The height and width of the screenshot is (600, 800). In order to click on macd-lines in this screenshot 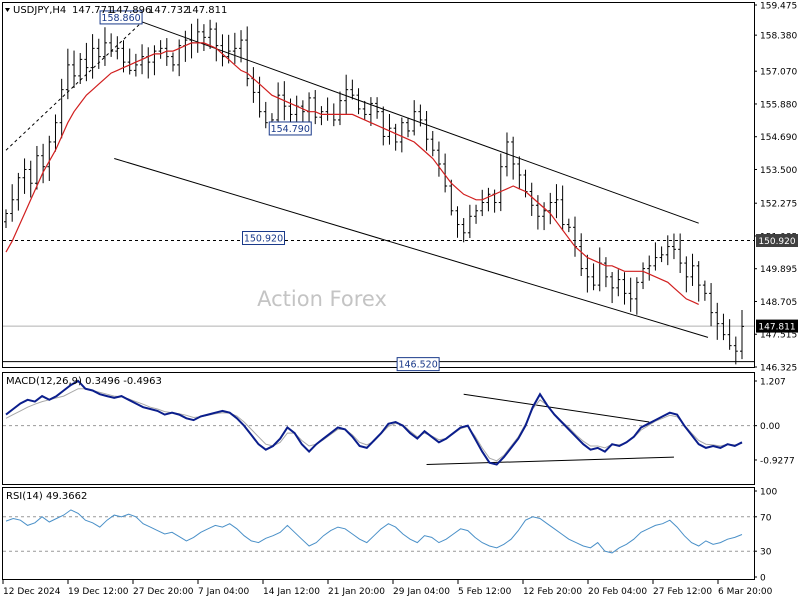, I will do `click(374, 422)`.